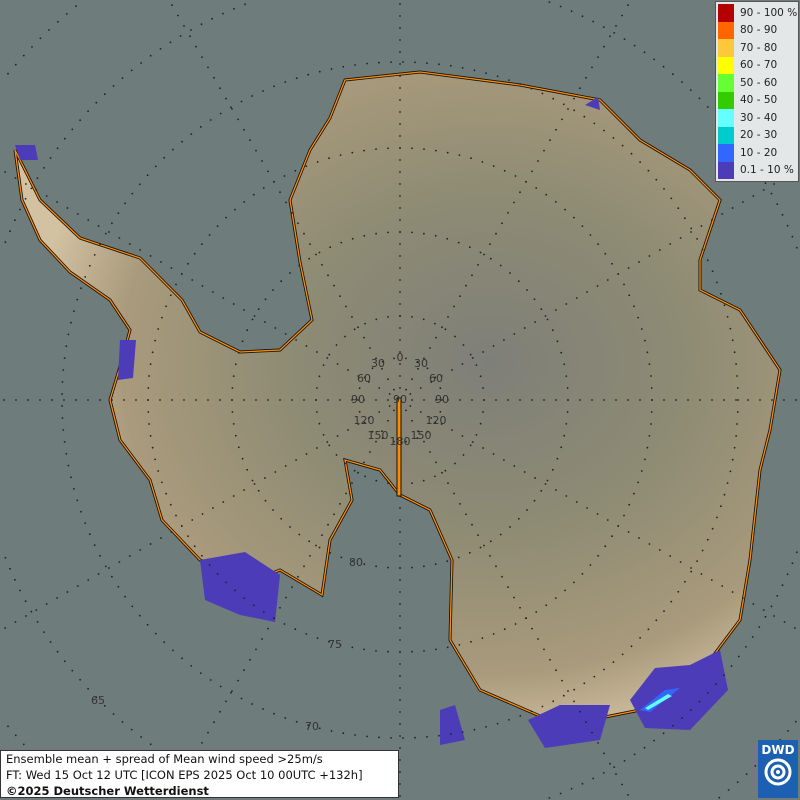  What do you see at coordinates (400, 357) in the screenshot?
I see `lon-label: 0` at bounding box center [400, 357].